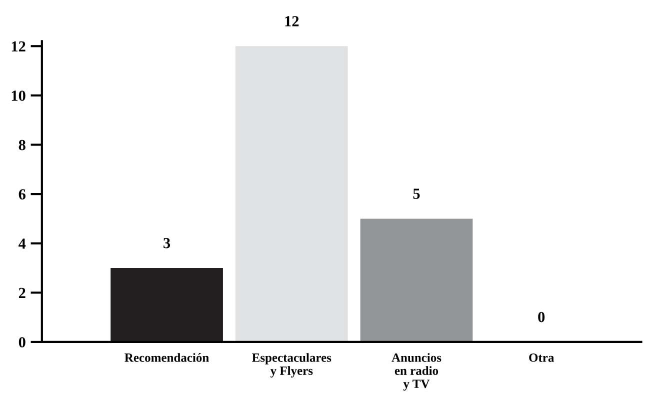 The image size is (655, 412). What do you see at coordinates (541, 317) in the screenshot?
I see `data-label: 0` at bounding box center [541, 317].